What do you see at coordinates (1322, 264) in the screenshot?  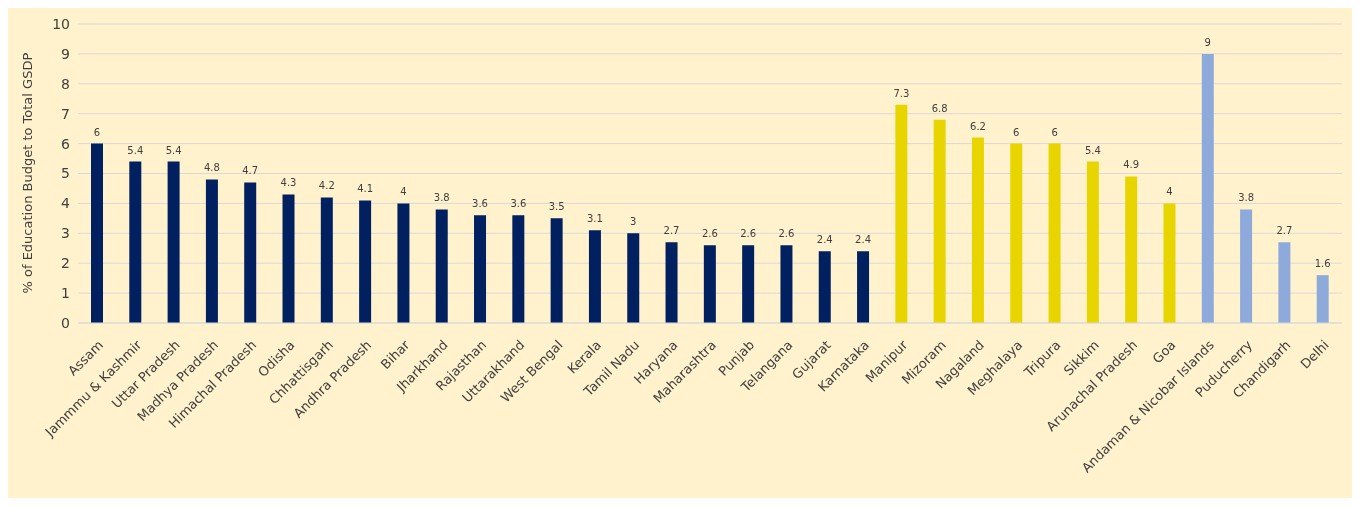 I see `data-label: 1.6` at bounding box center [1322, 264].